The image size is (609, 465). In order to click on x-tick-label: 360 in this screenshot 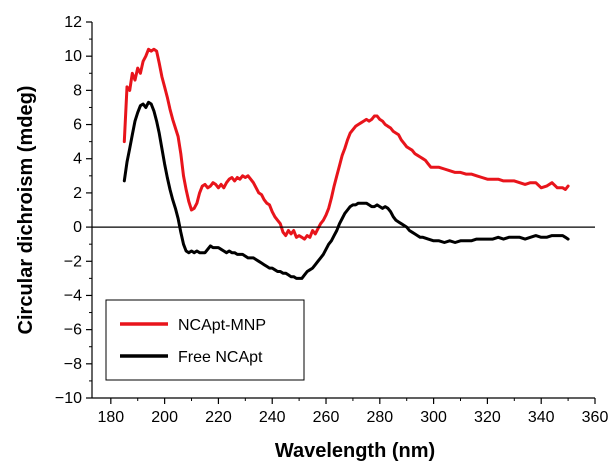, I will do `click(595, 417)`.